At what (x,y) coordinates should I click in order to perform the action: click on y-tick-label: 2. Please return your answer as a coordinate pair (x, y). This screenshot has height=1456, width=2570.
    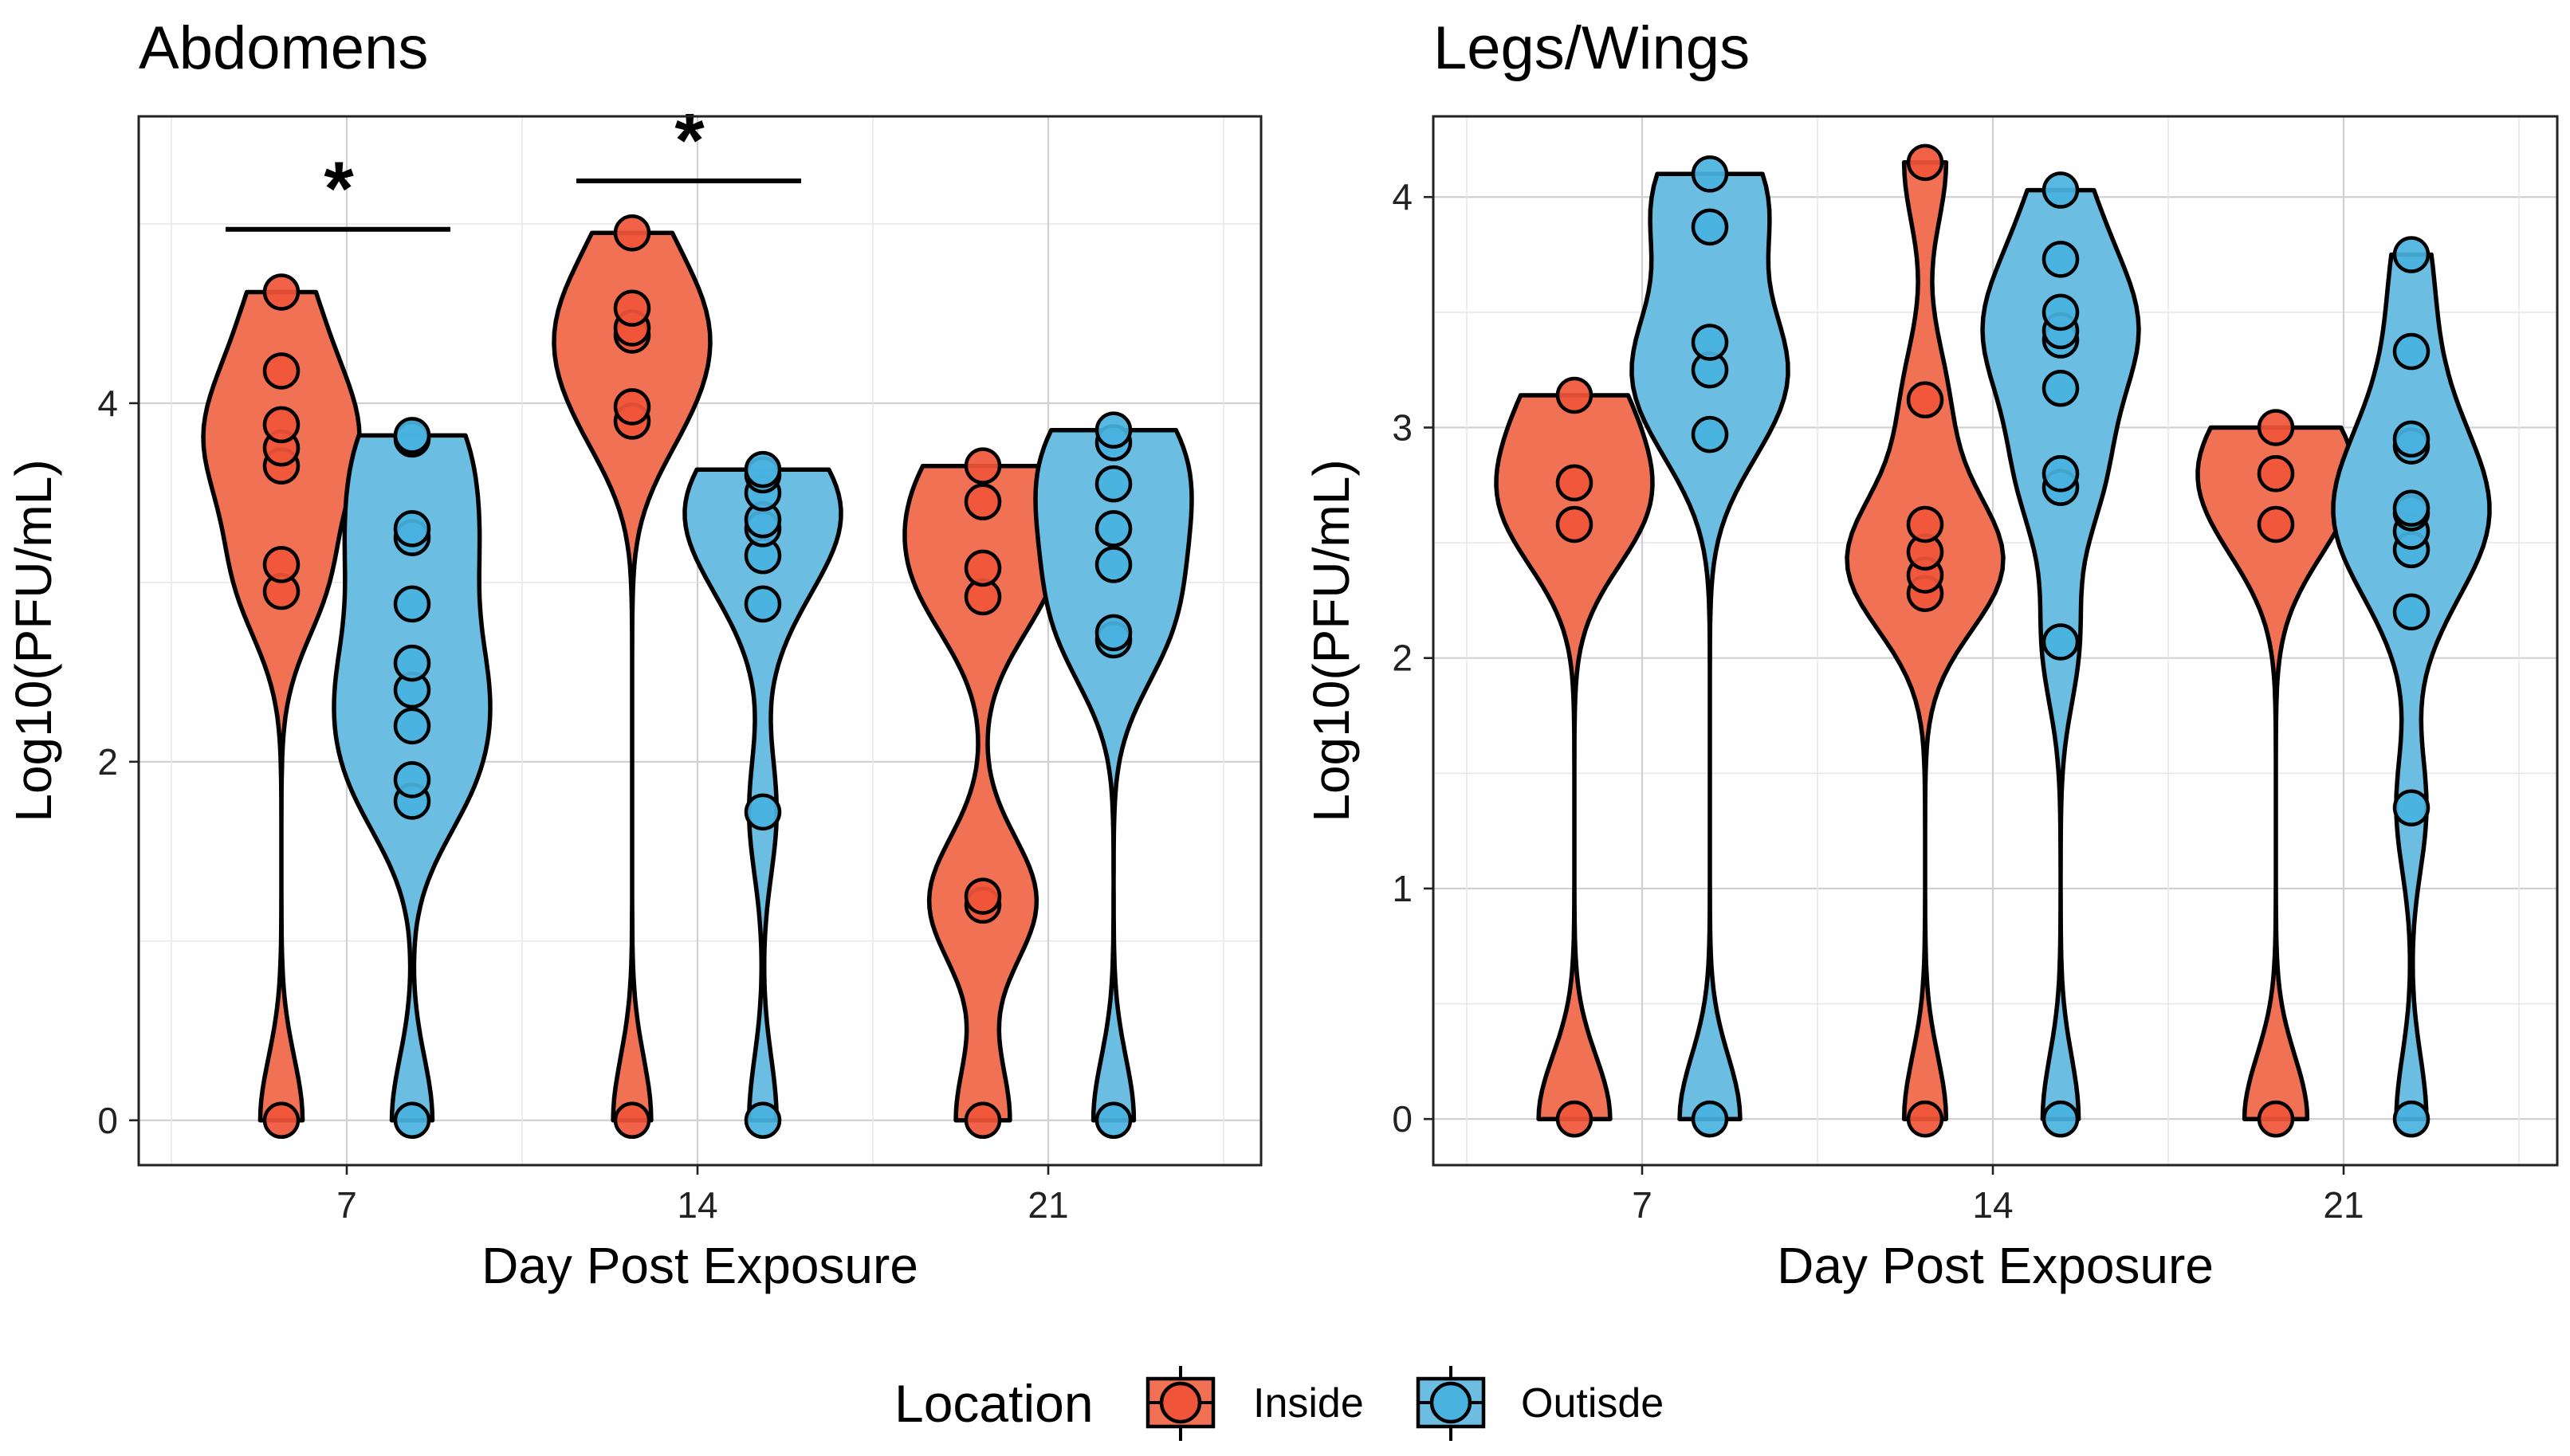
    Looking at the image, I should click on (108, 762).